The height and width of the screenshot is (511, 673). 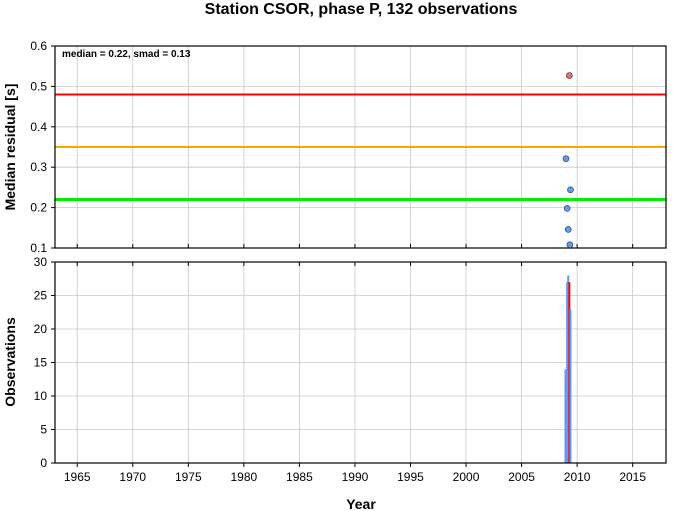 I want to click on chart-title: Station CSOR, phase P, 132 observations, so click(x=361, y=9).